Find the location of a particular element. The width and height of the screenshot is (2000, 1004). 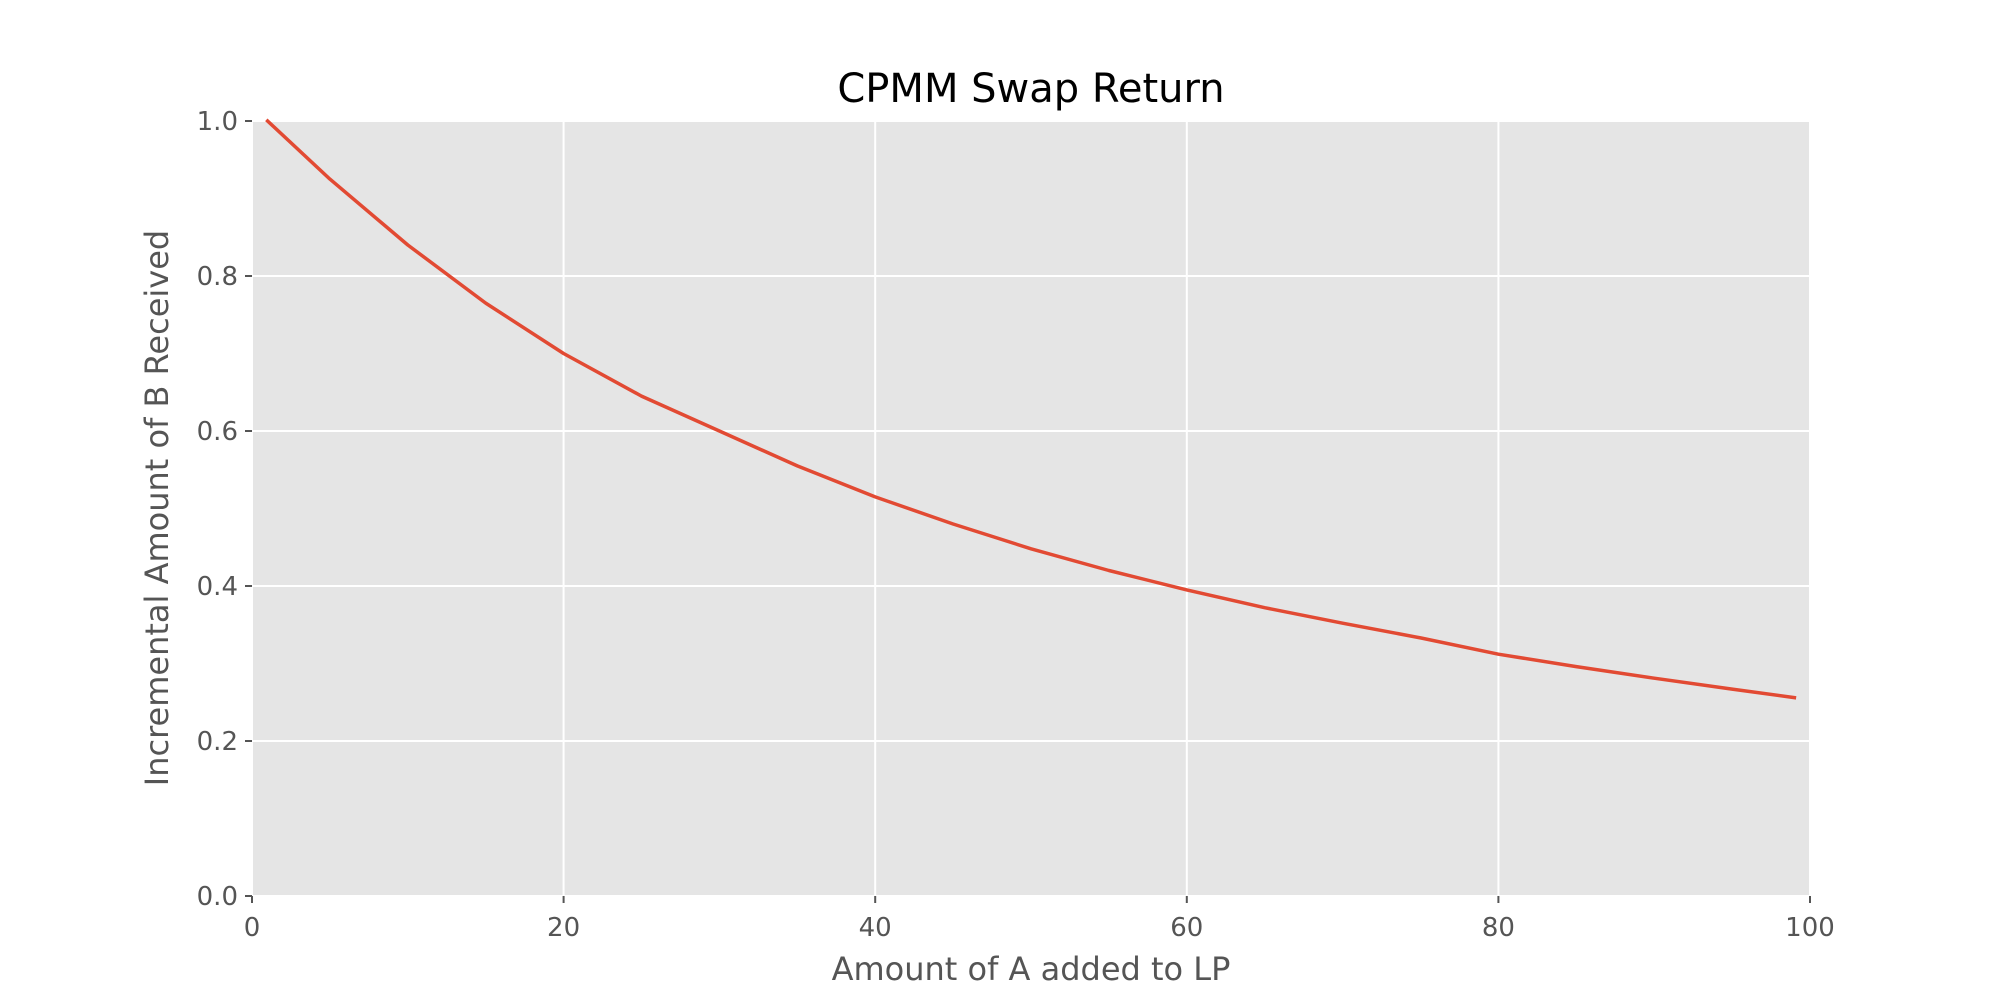

y-tick-label: 0.8 is located at coordinates (217, 277).